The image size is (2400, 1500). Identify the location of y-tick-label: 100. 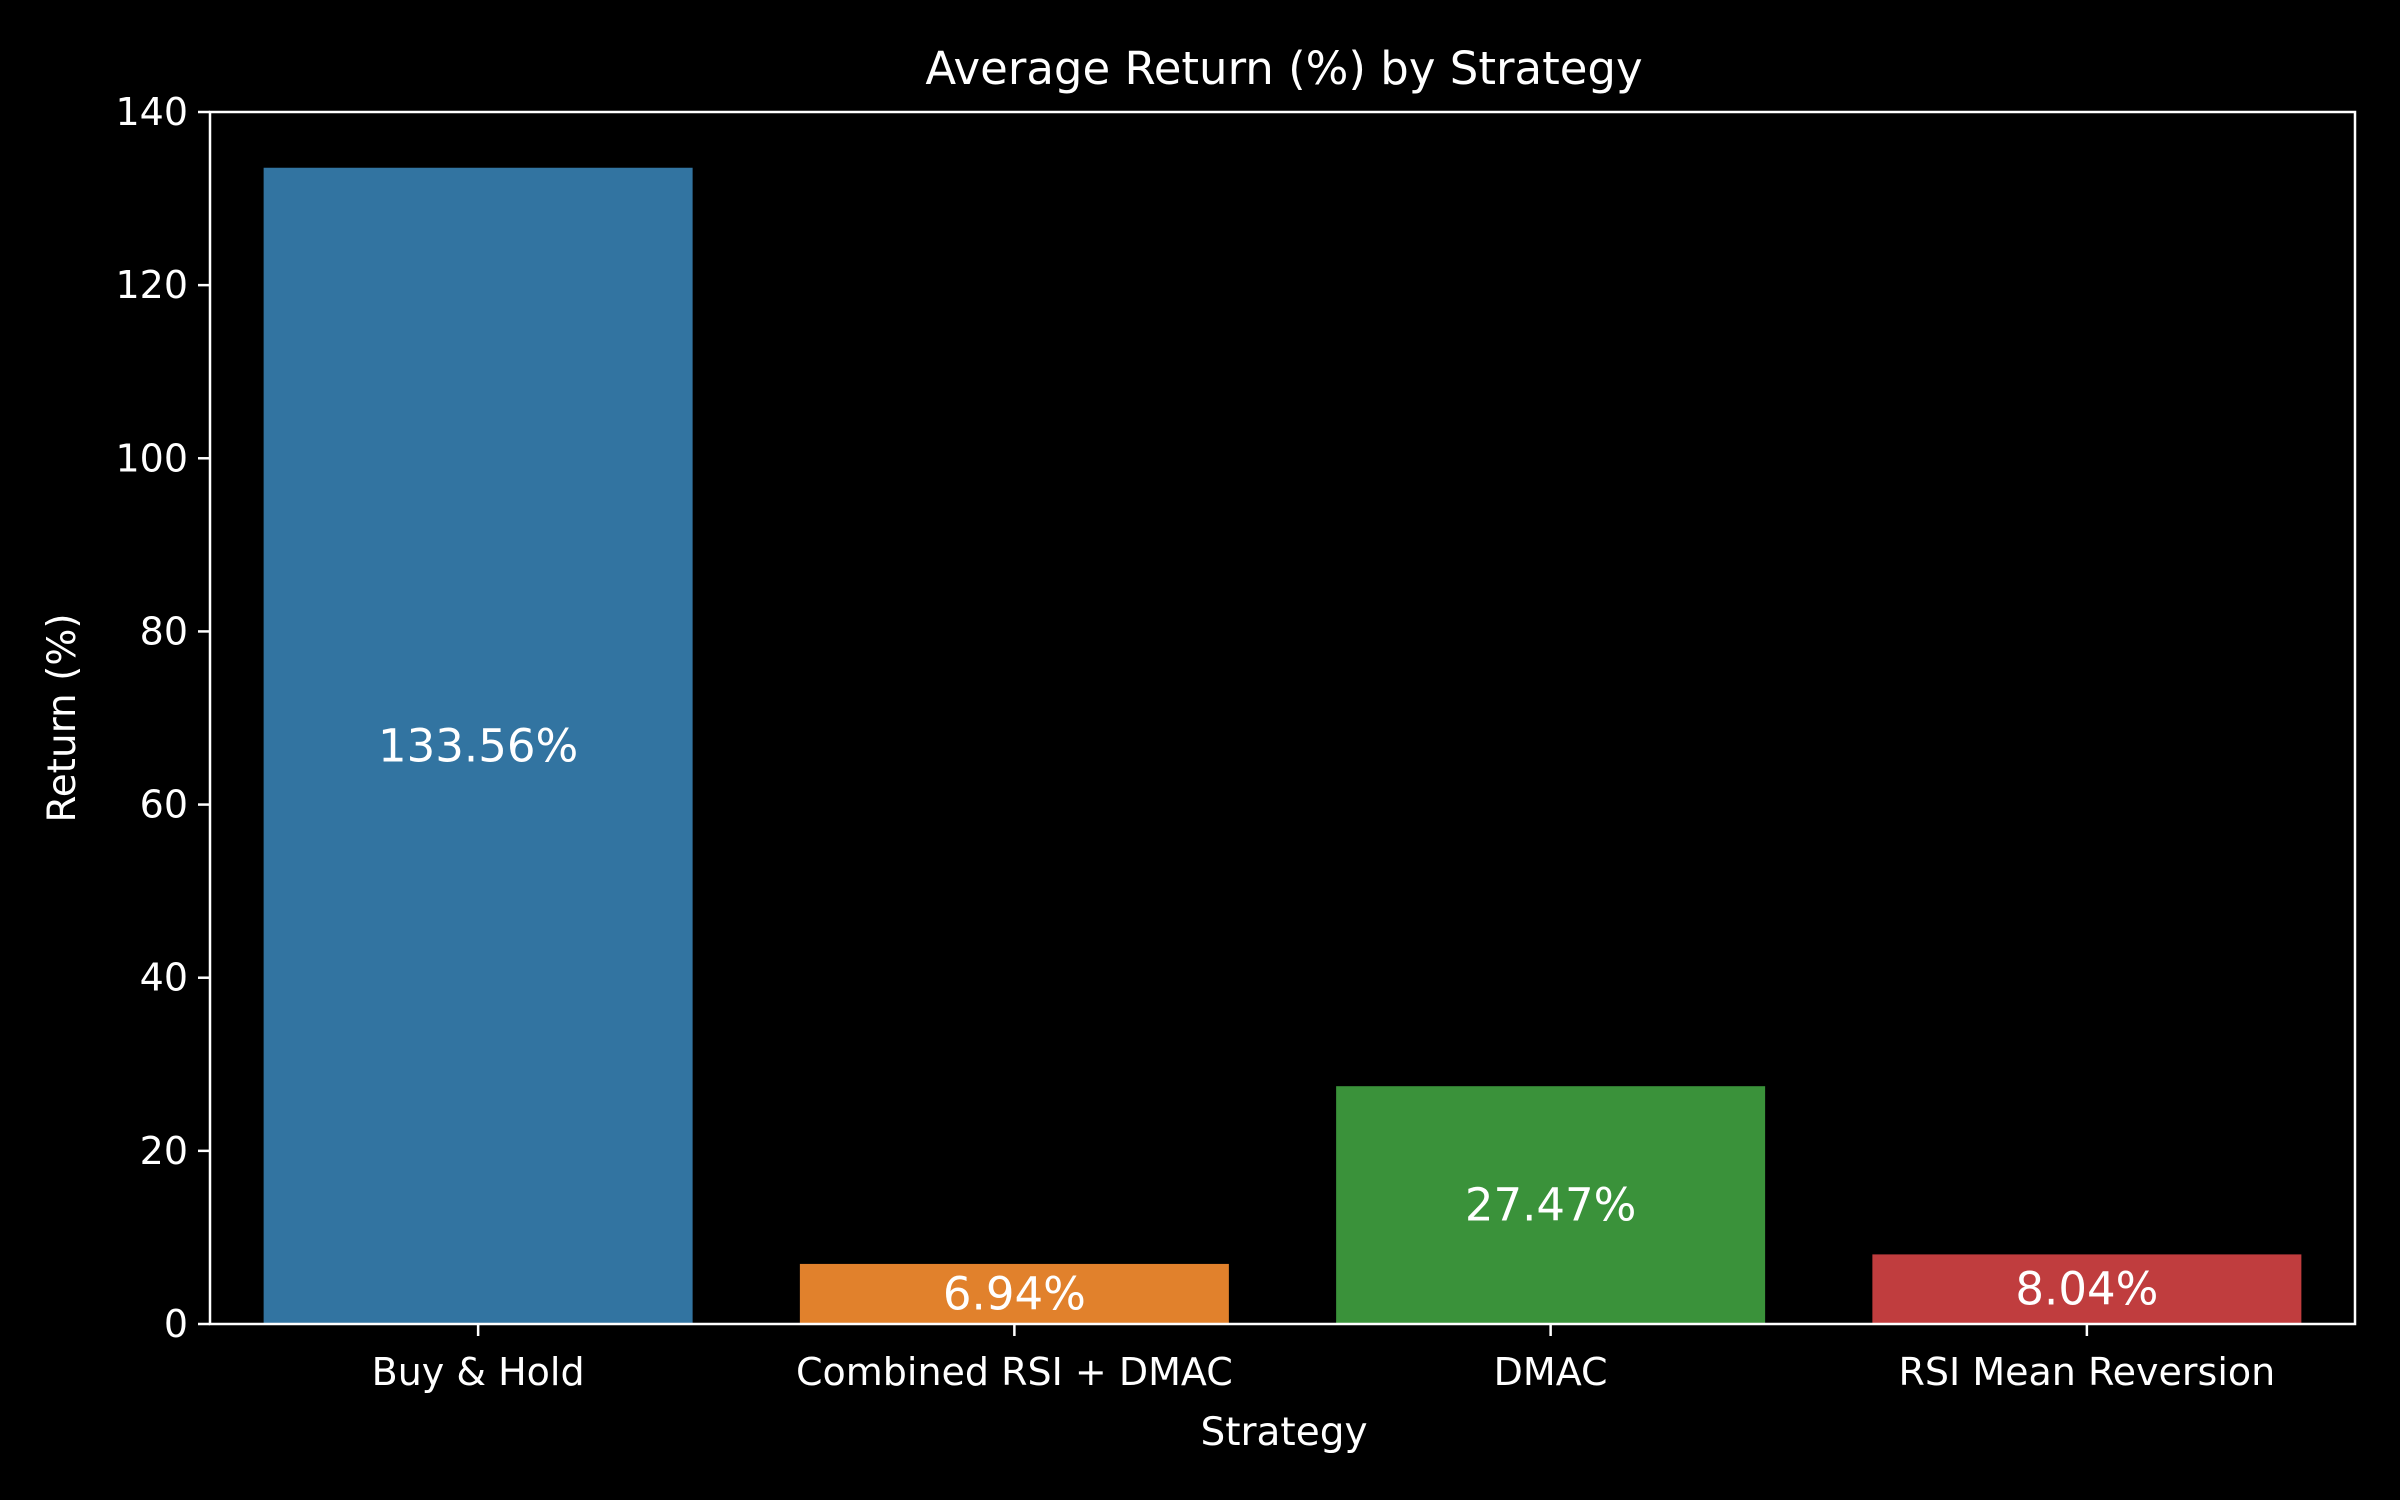
(151, 458).